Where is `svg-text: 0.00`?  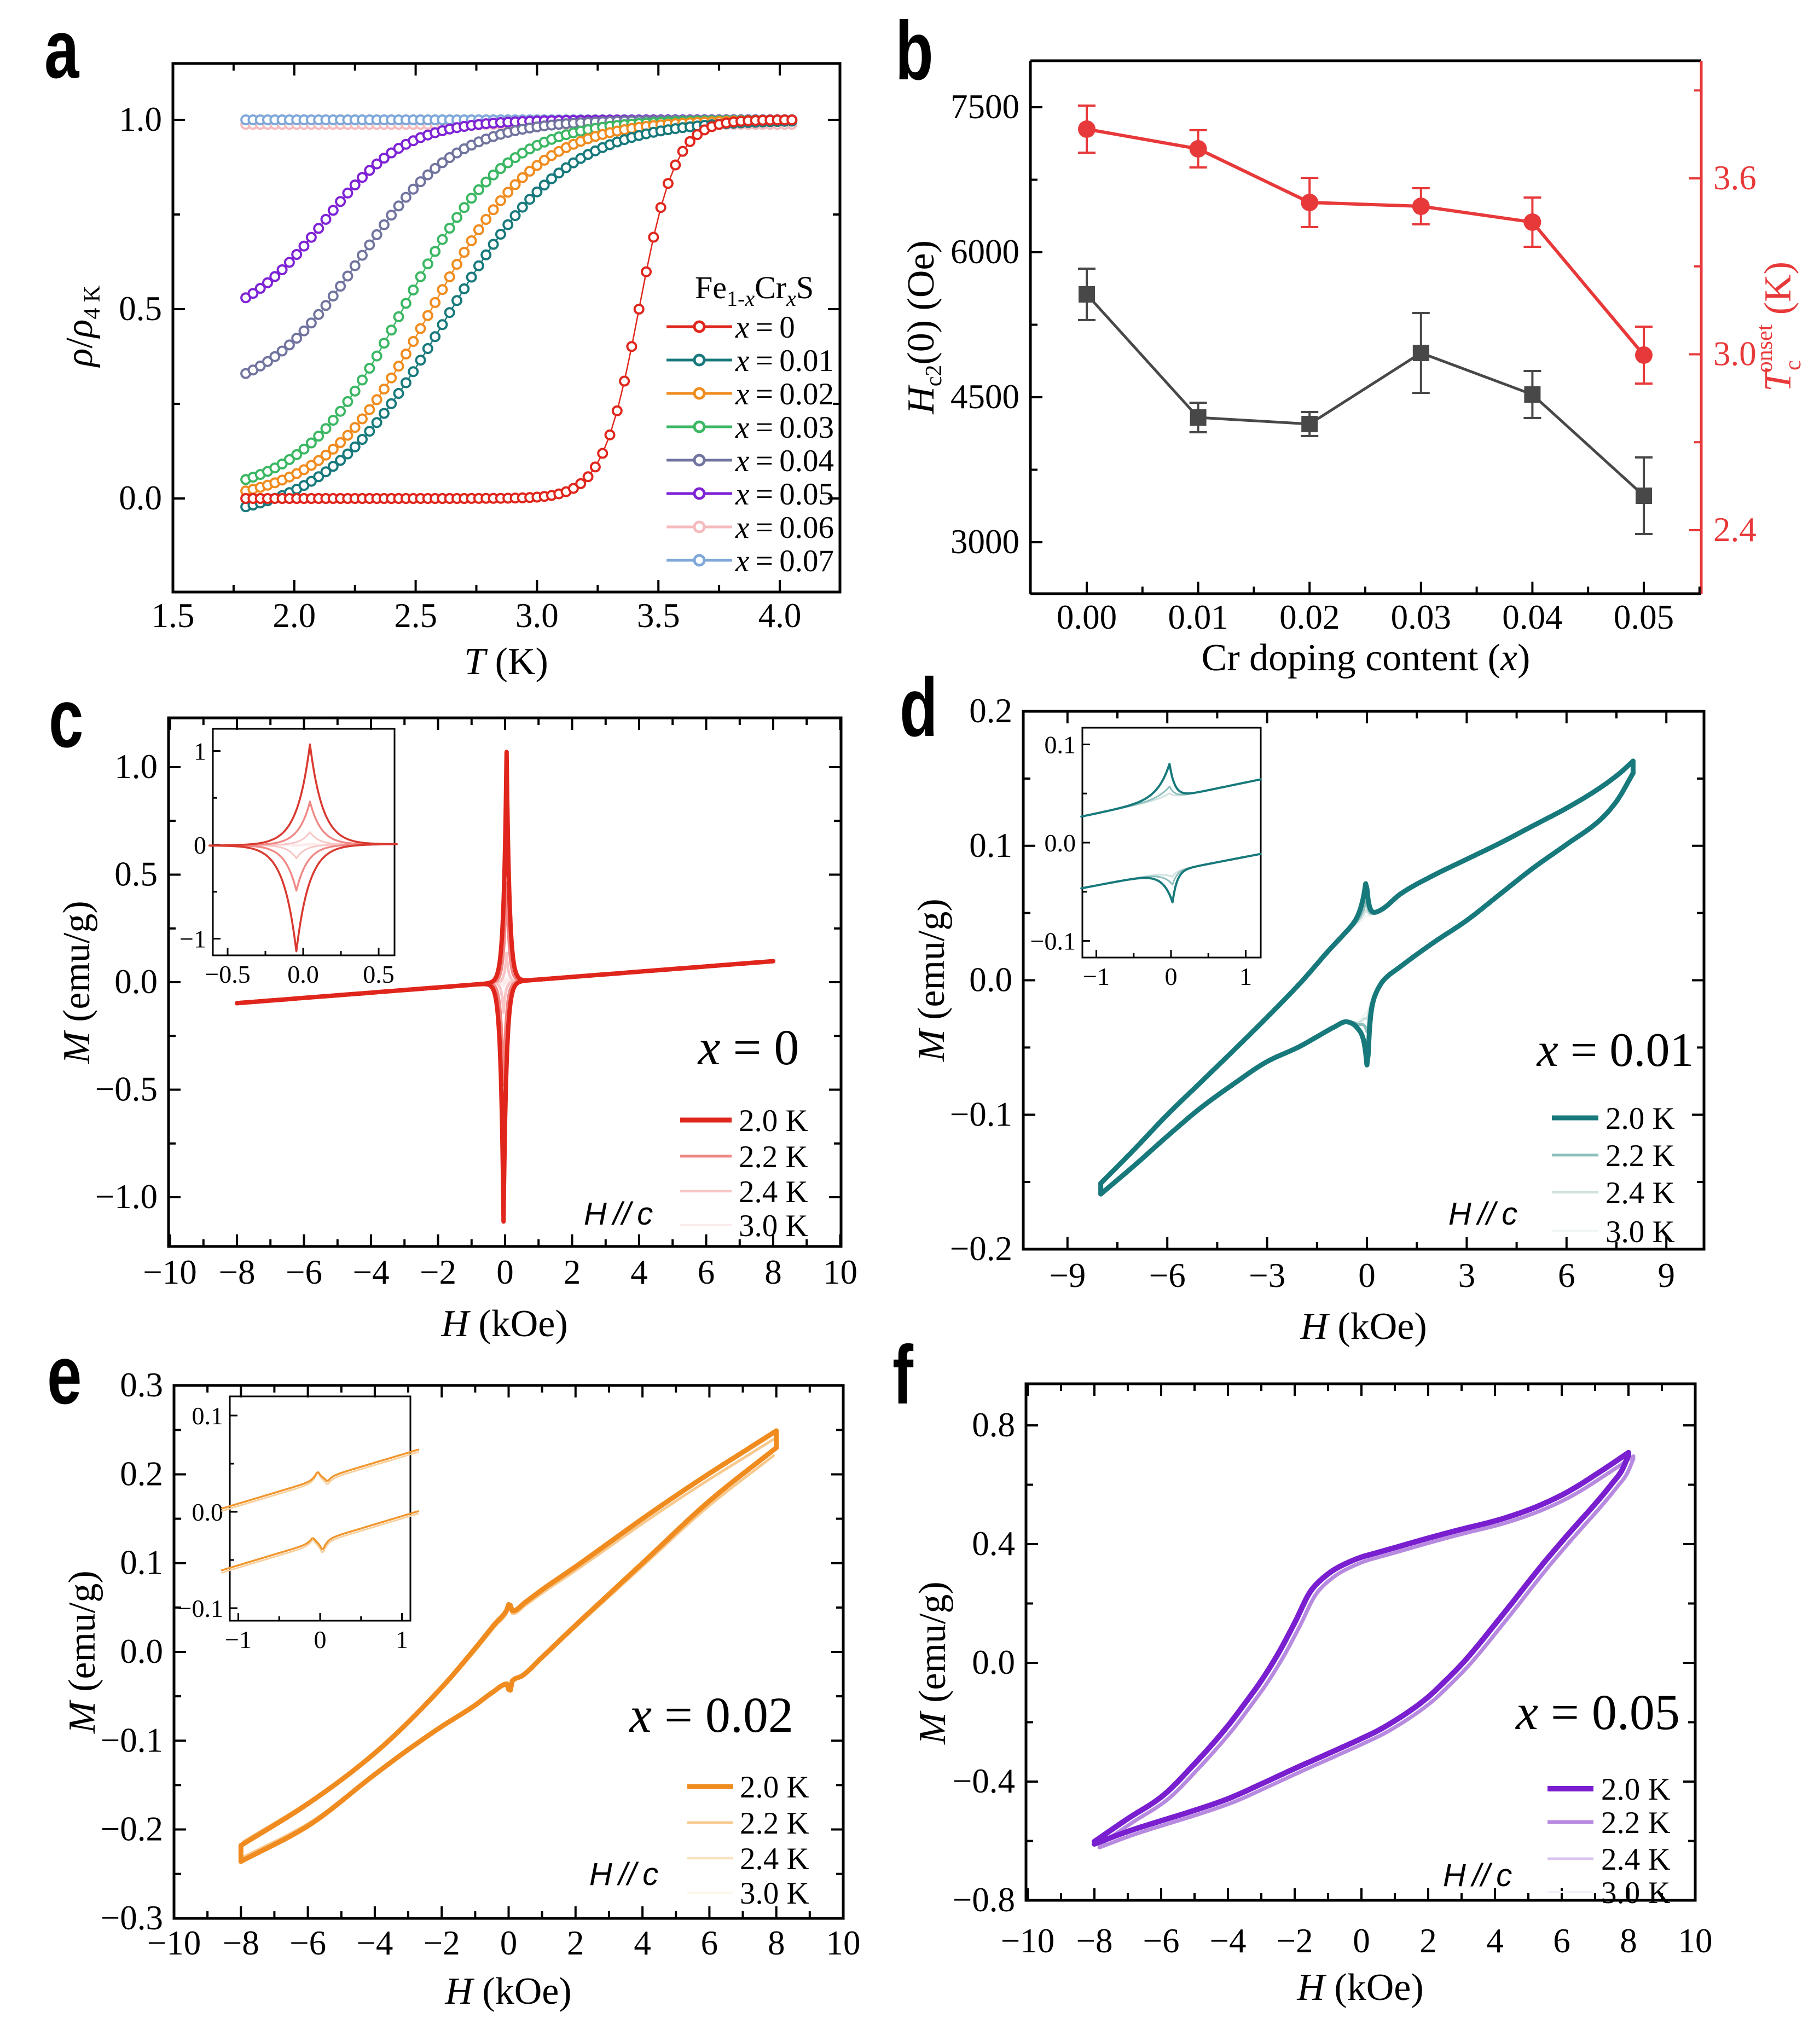 svg-text: 0.00 is located at coordinates (1087, 617).